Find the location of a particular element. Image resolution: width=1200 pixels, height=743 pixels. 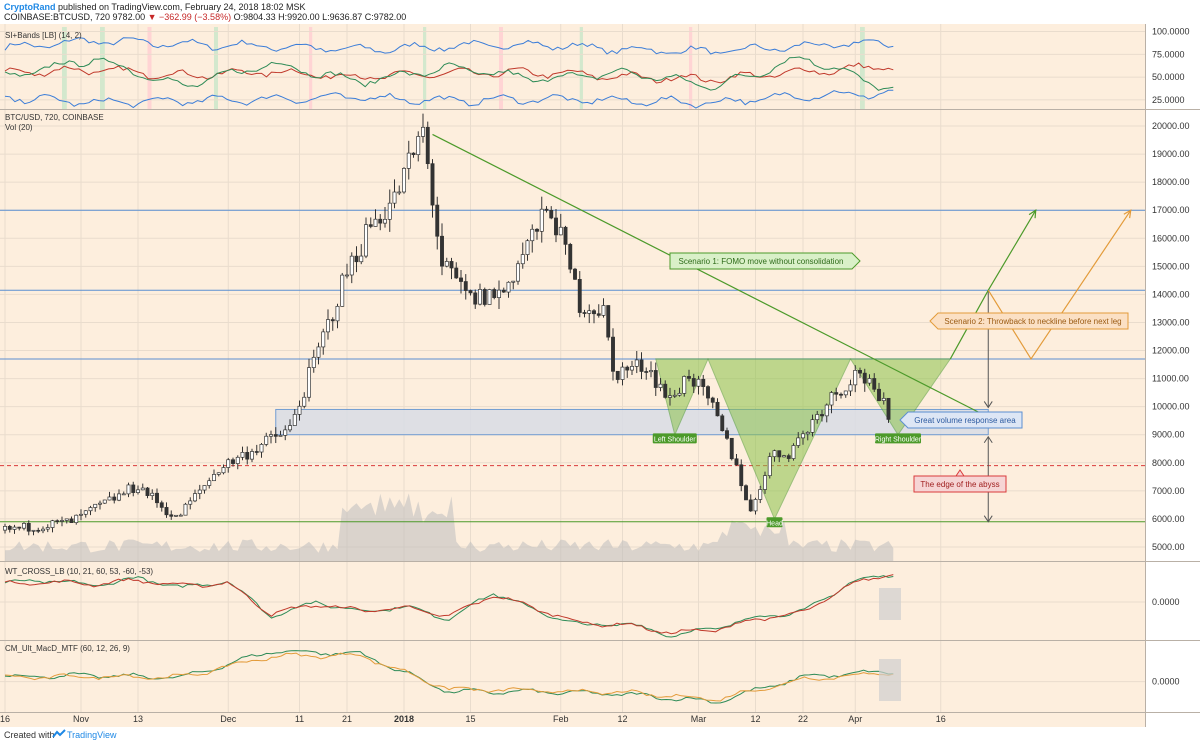

y-tick-label: 11000.00 is located at coordinates (1170, 379).